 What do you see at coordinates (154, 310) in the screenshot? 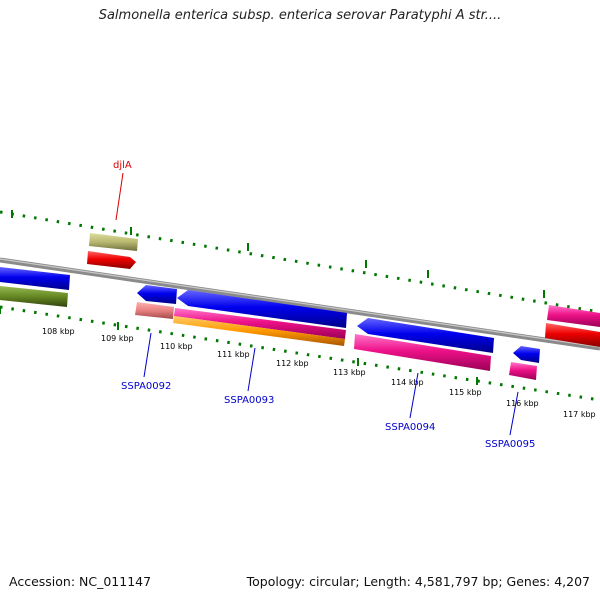
I see `gene-salmon` at bounding box center [154, 310].